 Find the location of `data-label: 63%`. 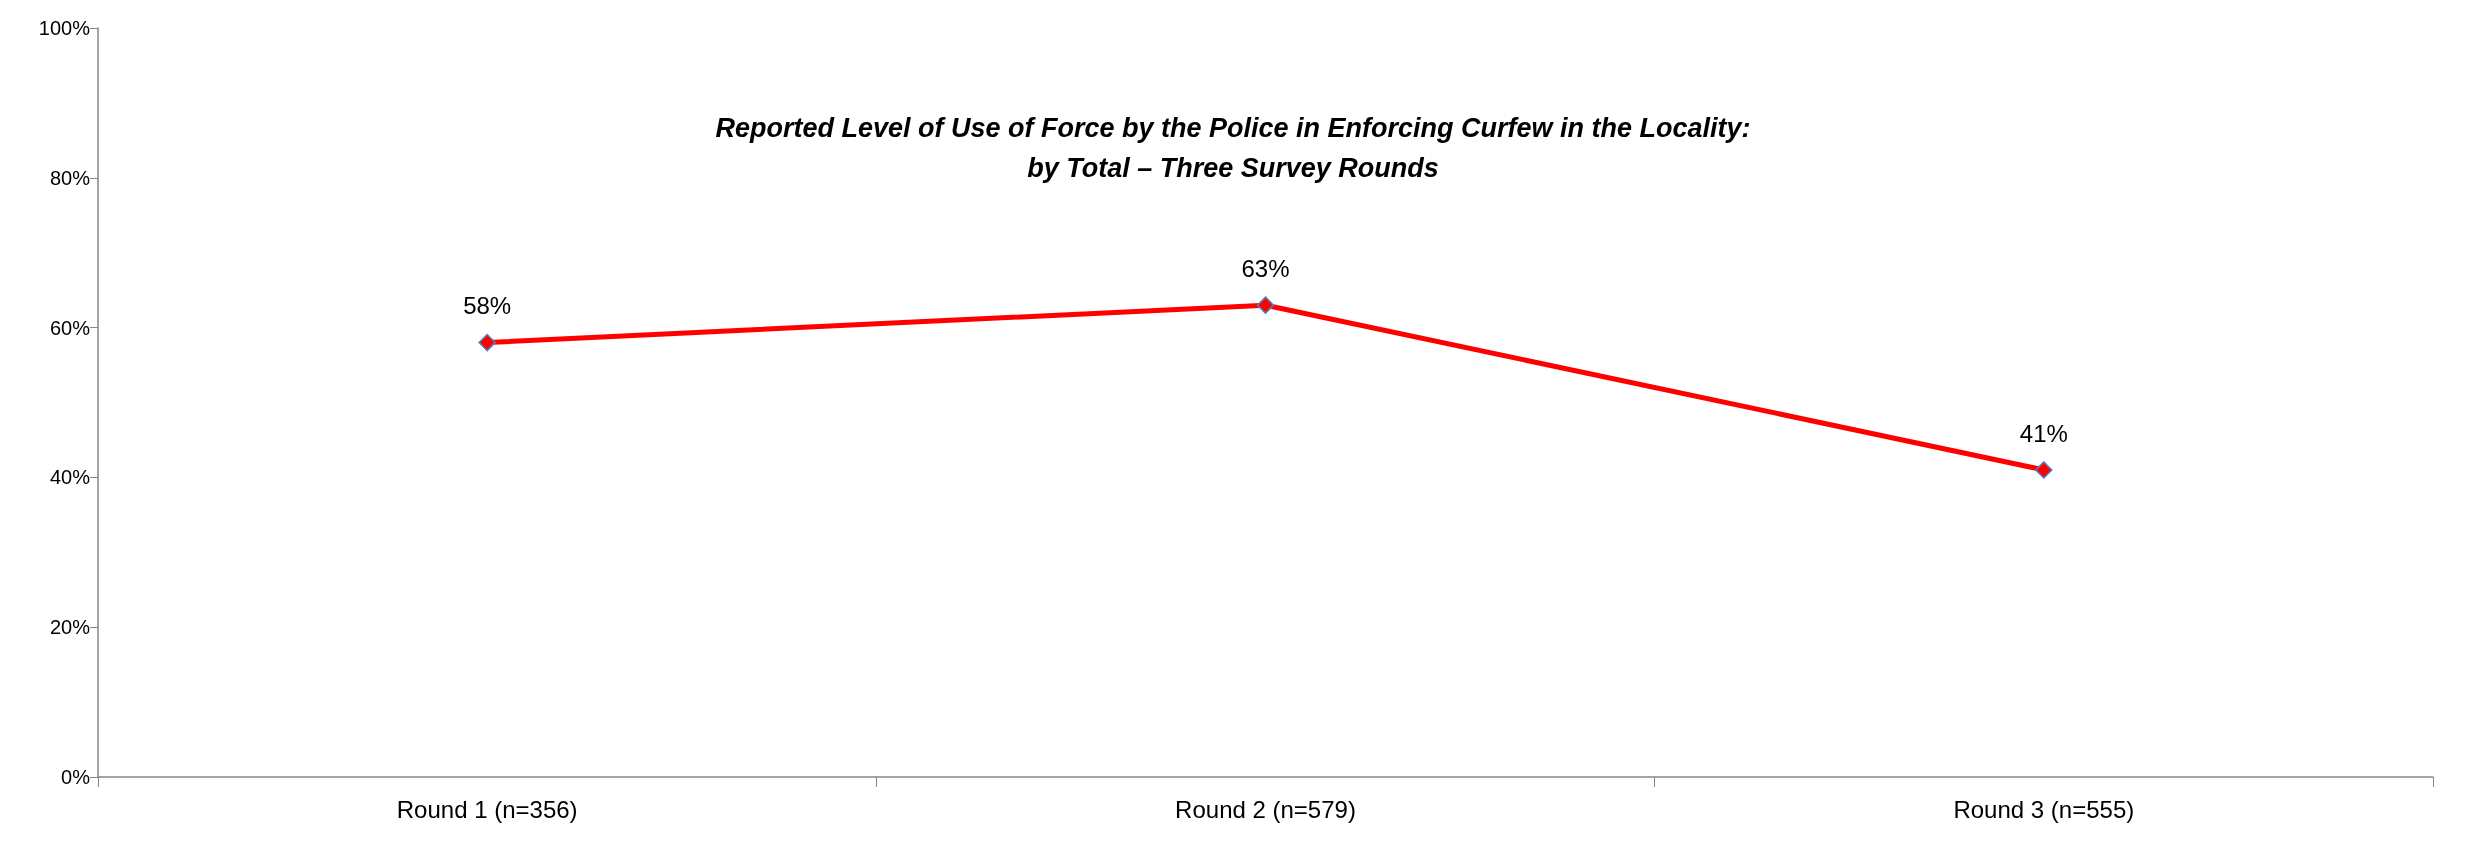

data-label: 63% is located at coordinates (1265, 268).